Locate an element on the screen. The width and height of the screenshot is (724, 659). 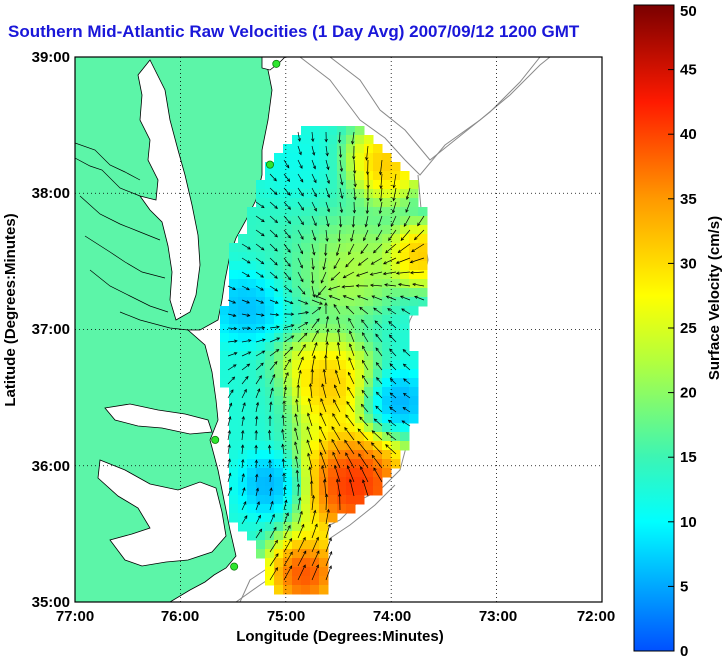
y-tick-0: 39:00 is located at coordinates (51, 57).